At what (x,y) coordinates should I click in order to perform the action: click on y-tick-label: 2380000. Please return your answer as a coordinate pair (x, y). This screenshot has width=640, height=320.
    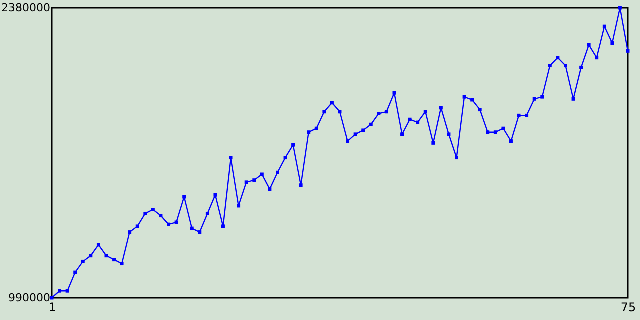
    Looking at the image, I should click on (26, 8).